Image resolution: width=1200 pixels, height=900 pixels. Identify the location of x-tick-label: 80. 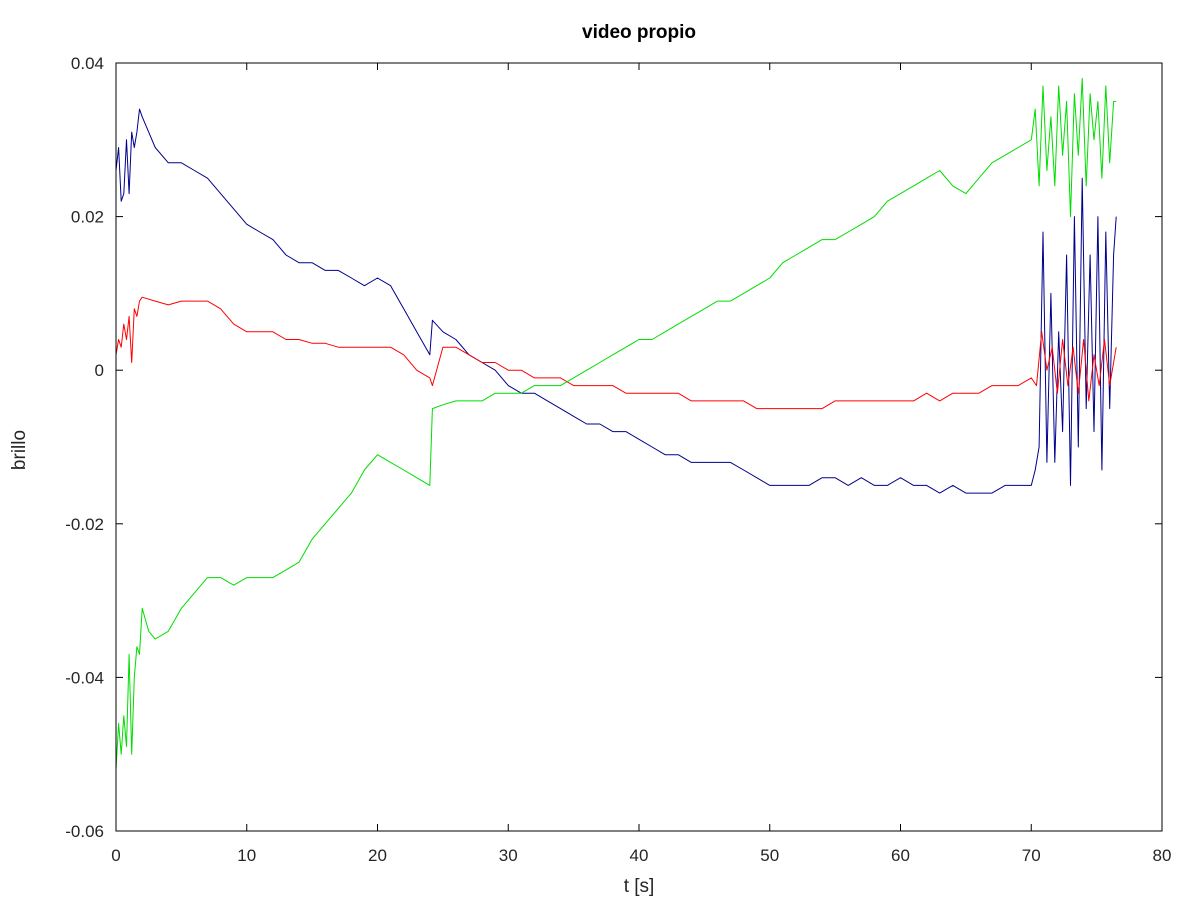
(1162, 855).